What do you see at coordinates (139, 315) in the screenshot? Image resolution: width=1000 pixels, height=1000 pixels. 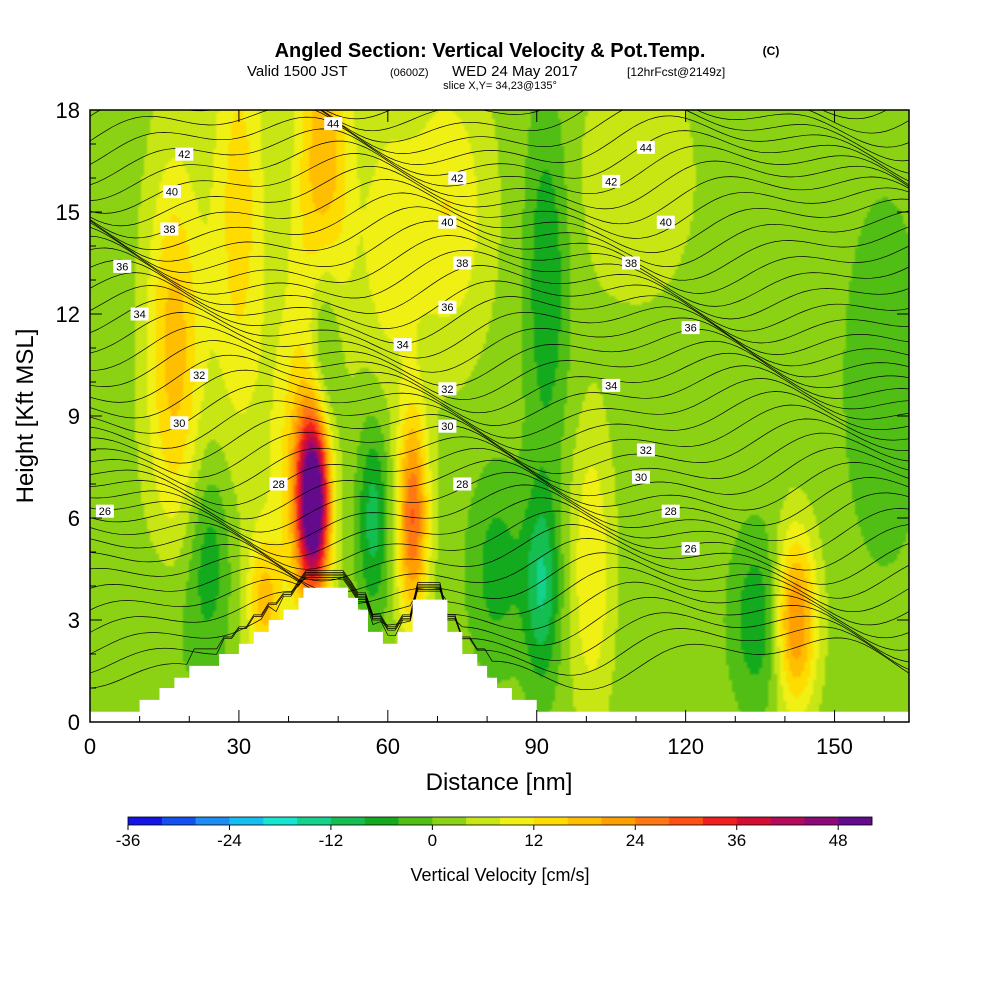 I see `contour-label-text: 34` at bounding box center [139, 315].